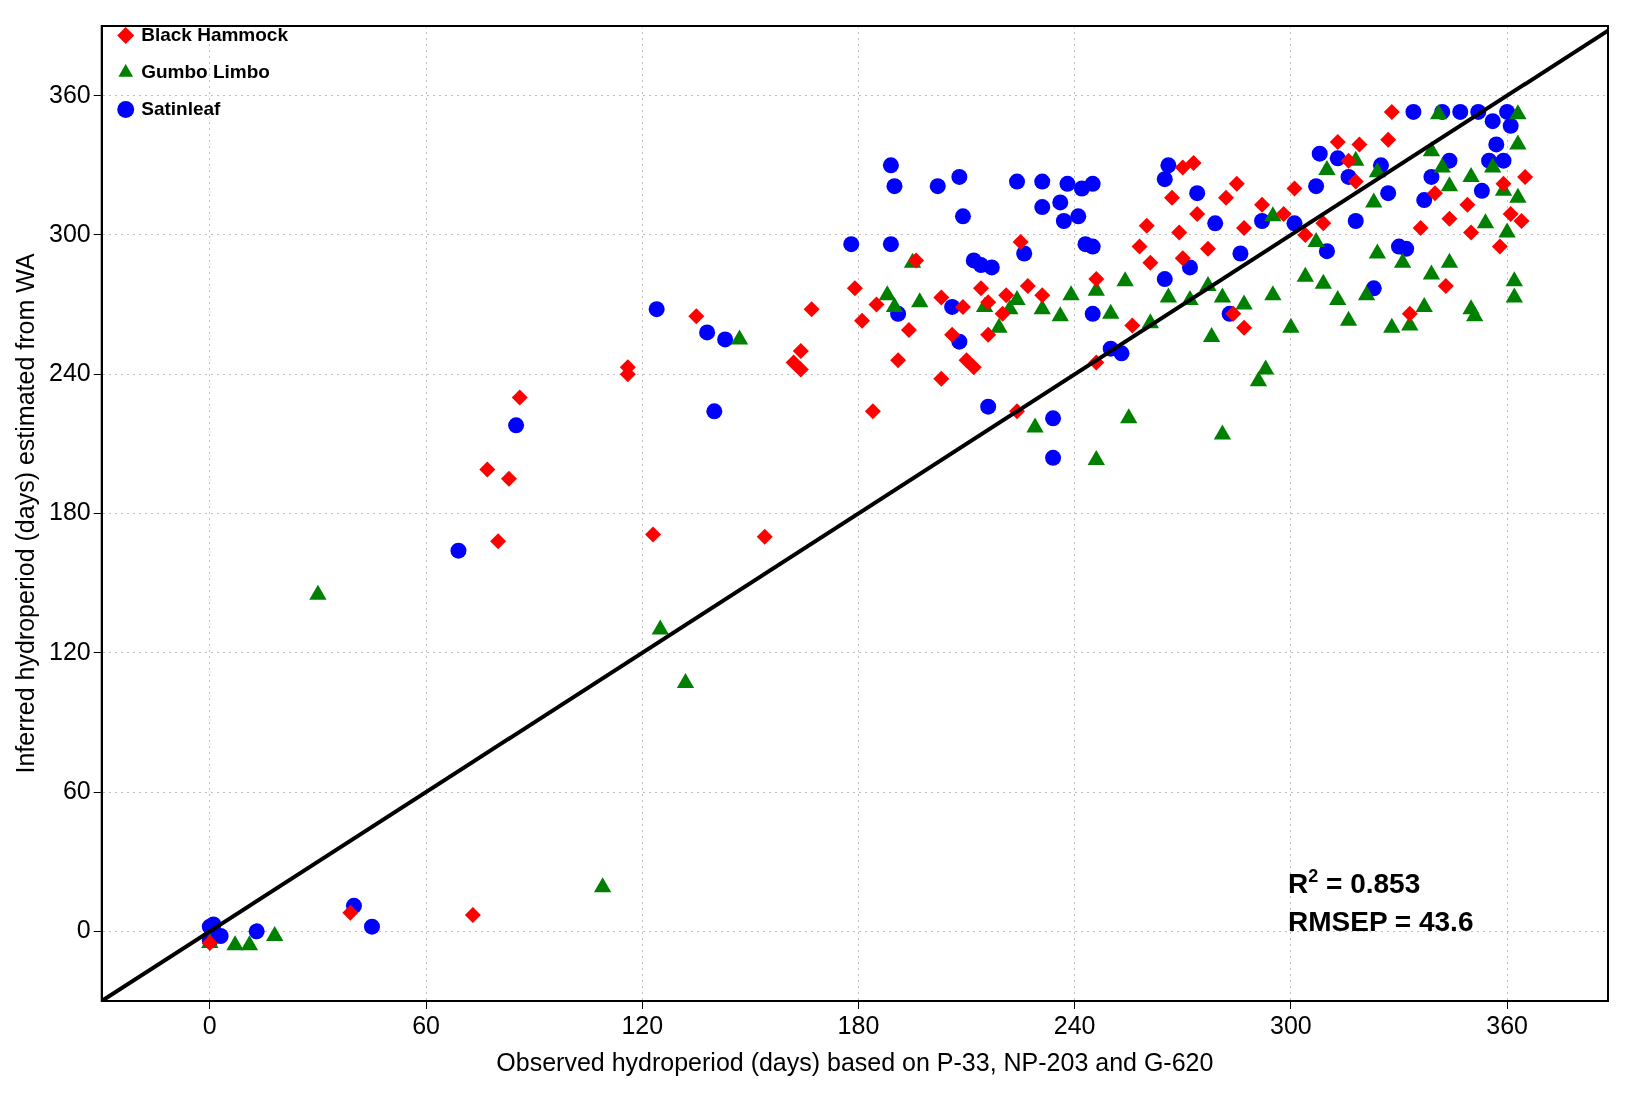  I want to click on legend-label: Black Hammock, so click(215, 34).